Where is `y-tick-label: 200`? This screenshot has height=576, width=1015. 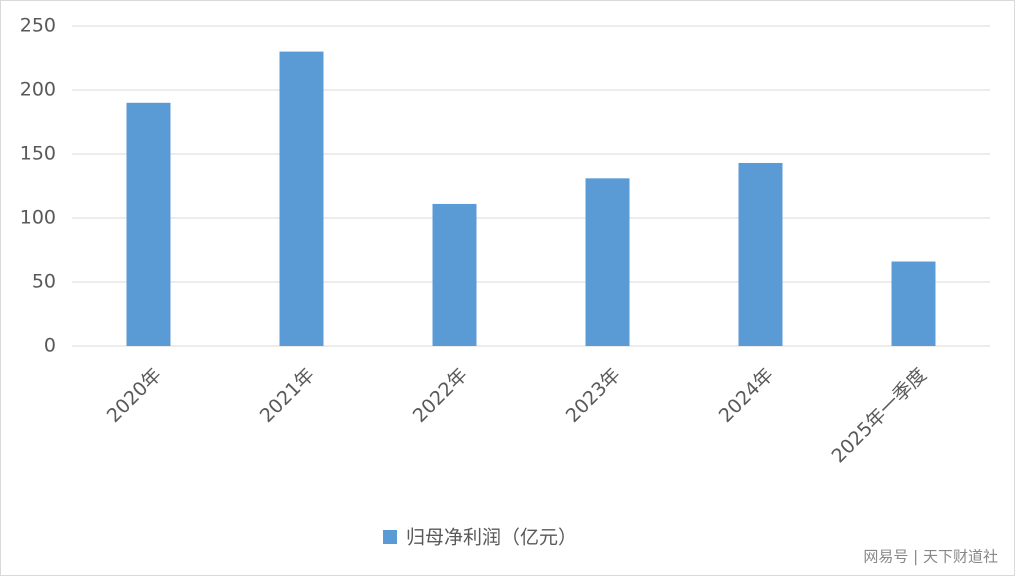
y-tick-label: 200 is located at coordinates (38, 90).